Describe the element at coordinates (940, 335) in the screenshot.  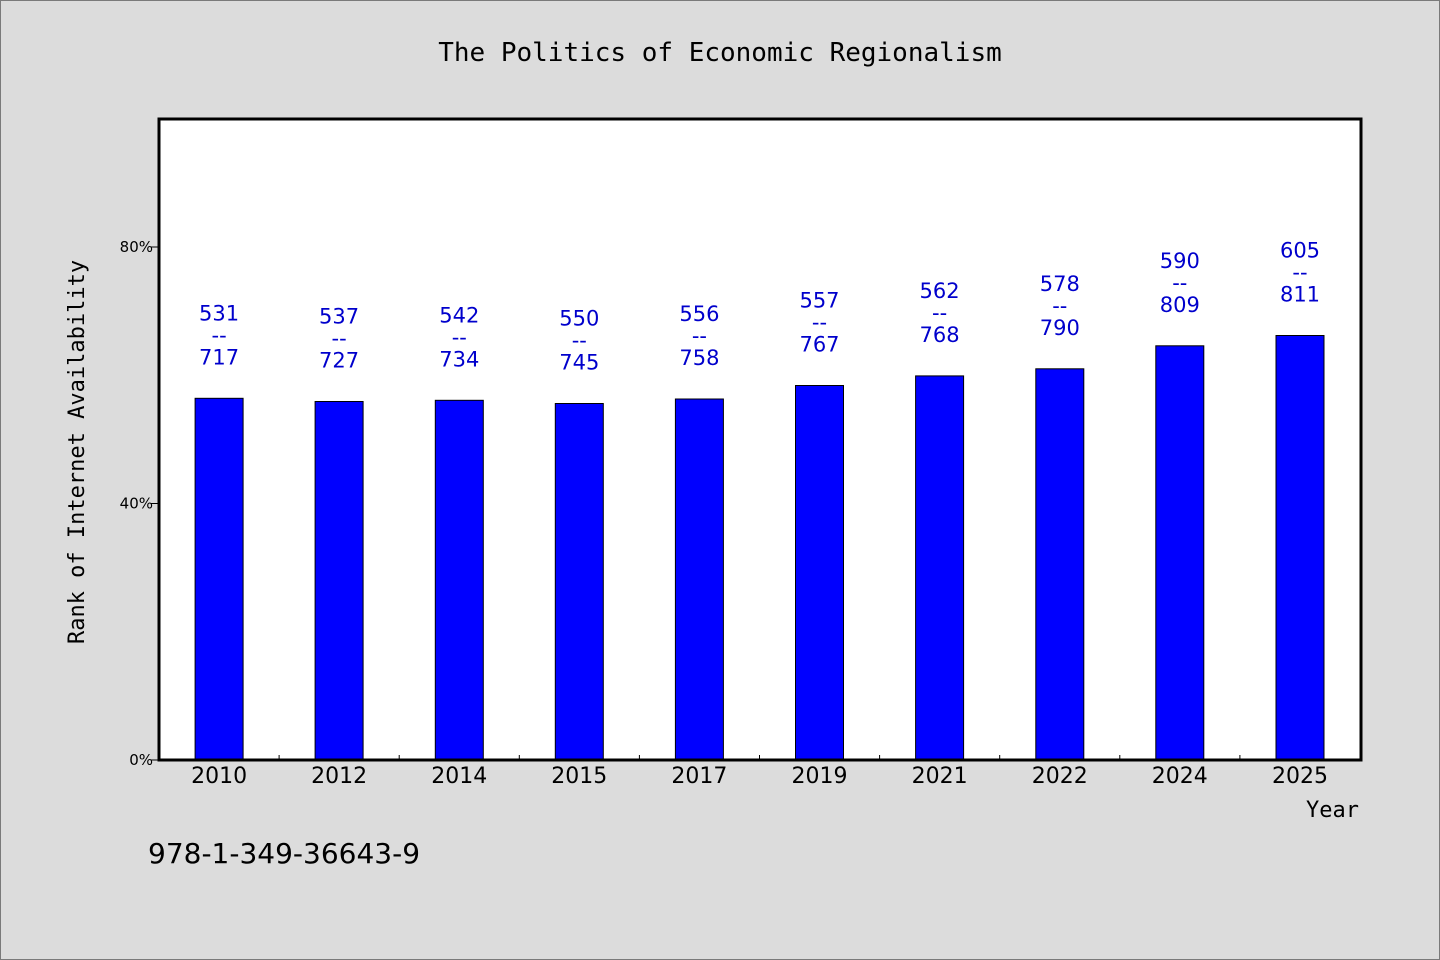
I see `data-label-2021-bottom: 768` at that location.